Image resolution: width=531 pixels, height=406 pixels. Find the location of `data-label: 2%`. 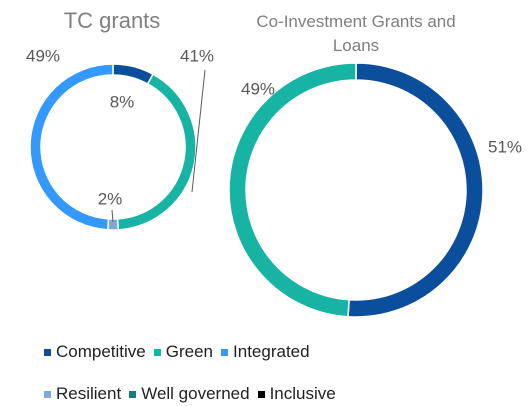

data-label: 2% is located at coordinates (110, 198).